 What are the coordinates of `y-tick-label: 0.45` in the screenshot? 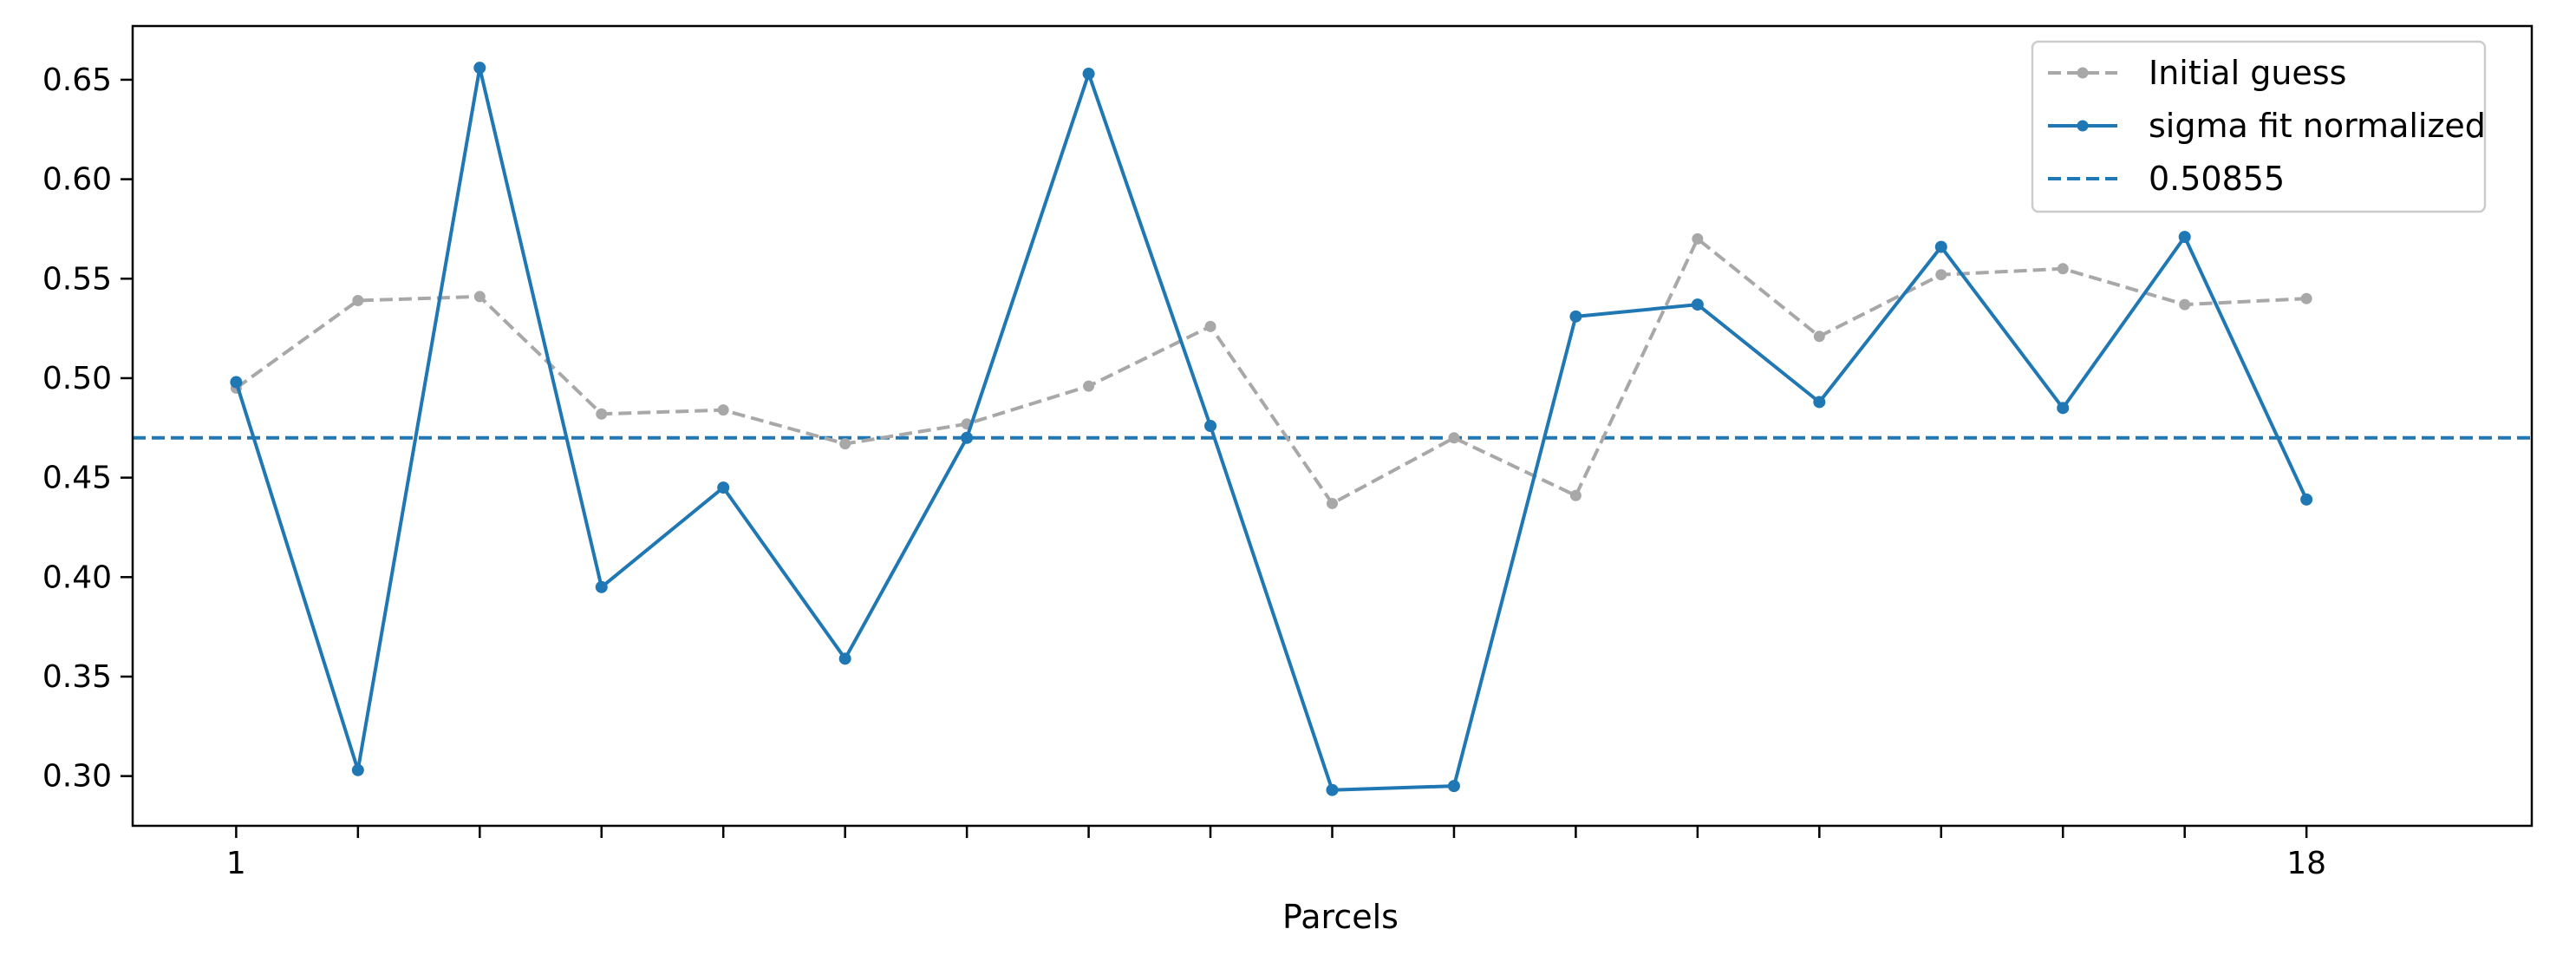 It's located at (77, 478).